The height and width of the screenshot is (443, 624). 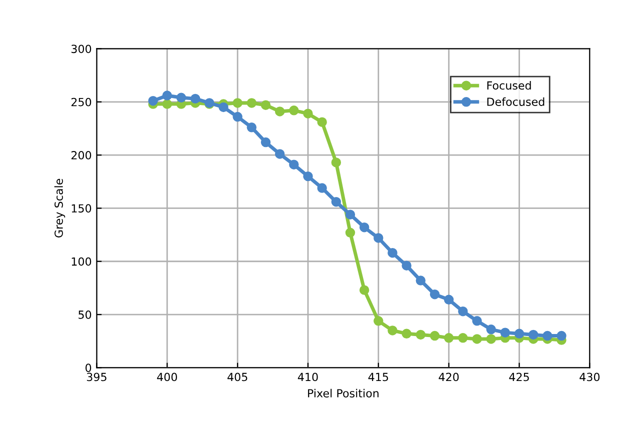 I want to click on legend-label: Focused, so click(x=509, y=85).